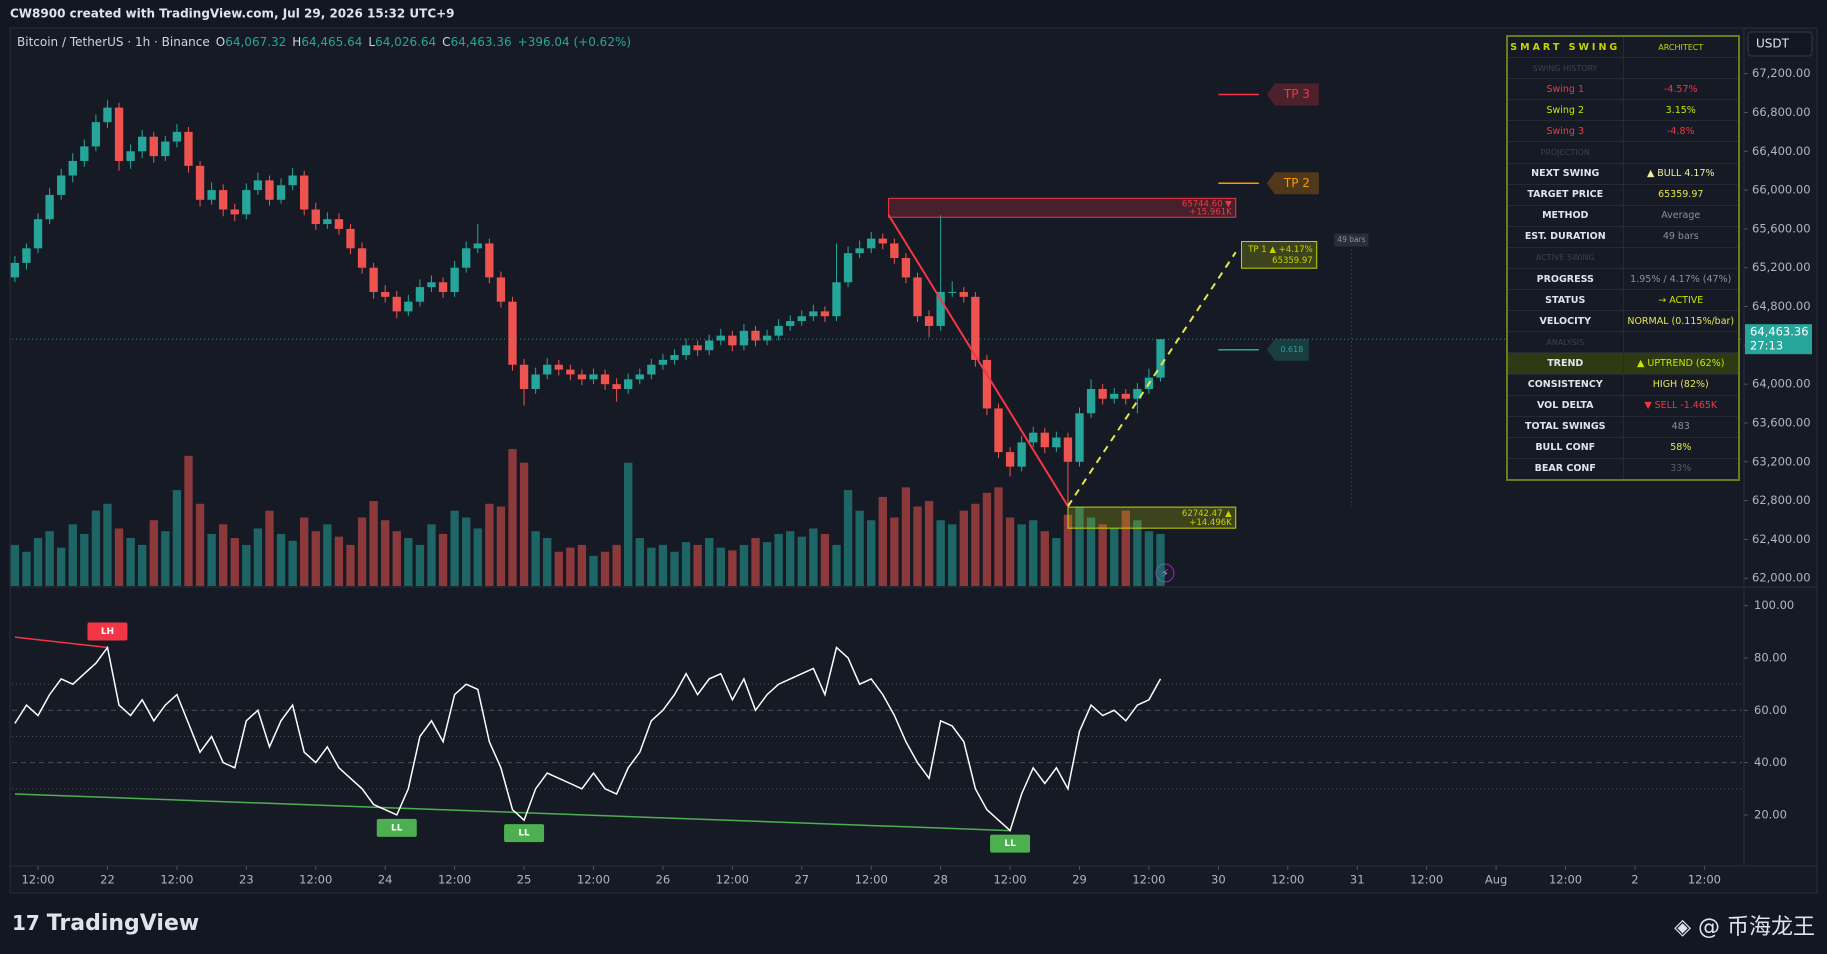 Image resolution: width=1827 pixels, height=954 pixels. What do you see at coordinates (1566, 258) in the screenshot?
I see `row-label: ACTIVE SWING` at bounding box center [1566, 258].